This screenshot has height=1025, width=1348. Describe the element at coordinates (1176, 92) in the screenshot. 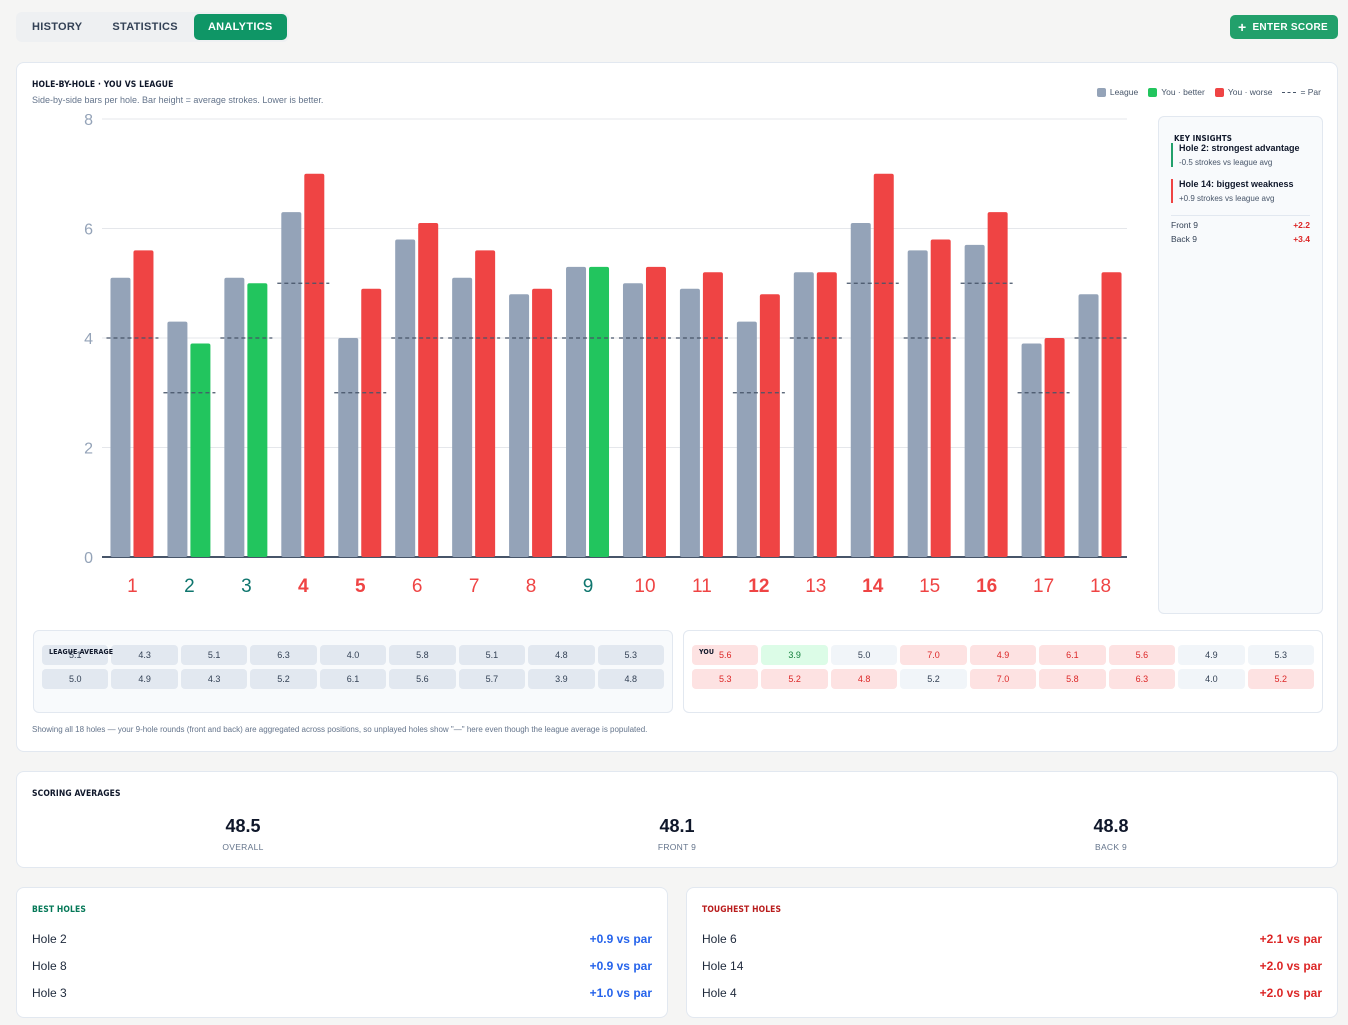

I see `legend-you-better: You · better` at that location.